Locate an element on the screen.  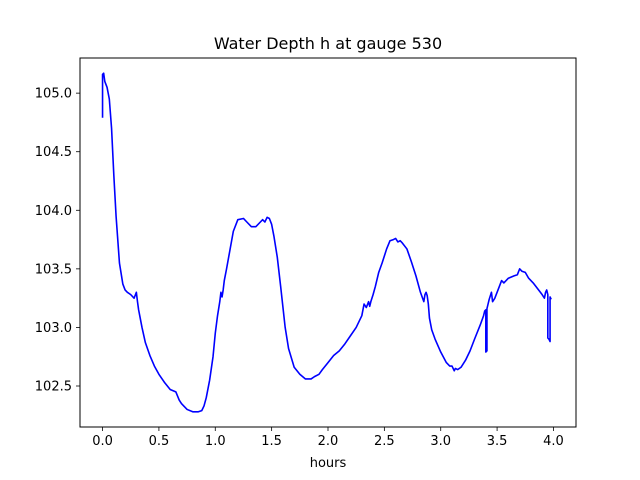
y-axis: 102.5 103.0 103.5 104.0 104.5 105.0 is located at coordinates (57, 241).